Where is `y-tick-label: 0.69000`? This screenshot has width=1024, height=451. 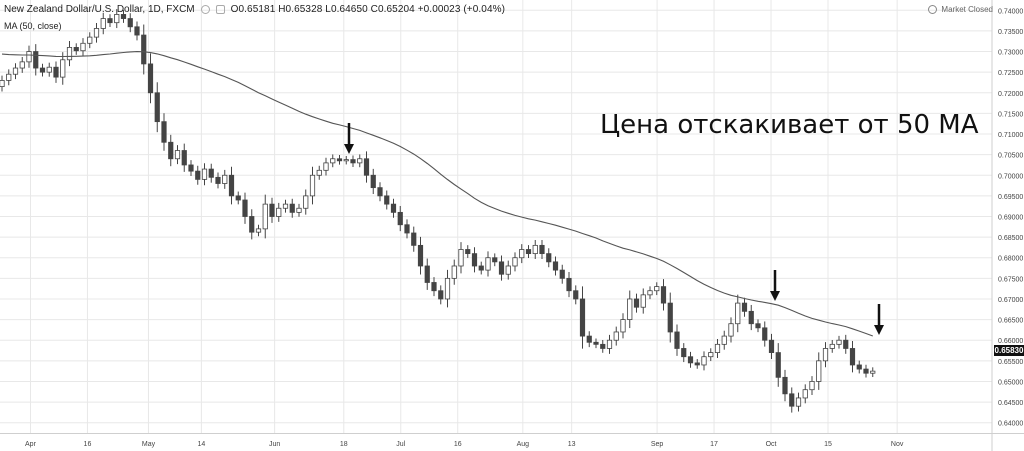
y-tick-label: 0.69000 is located at coordinates (1010, 218).